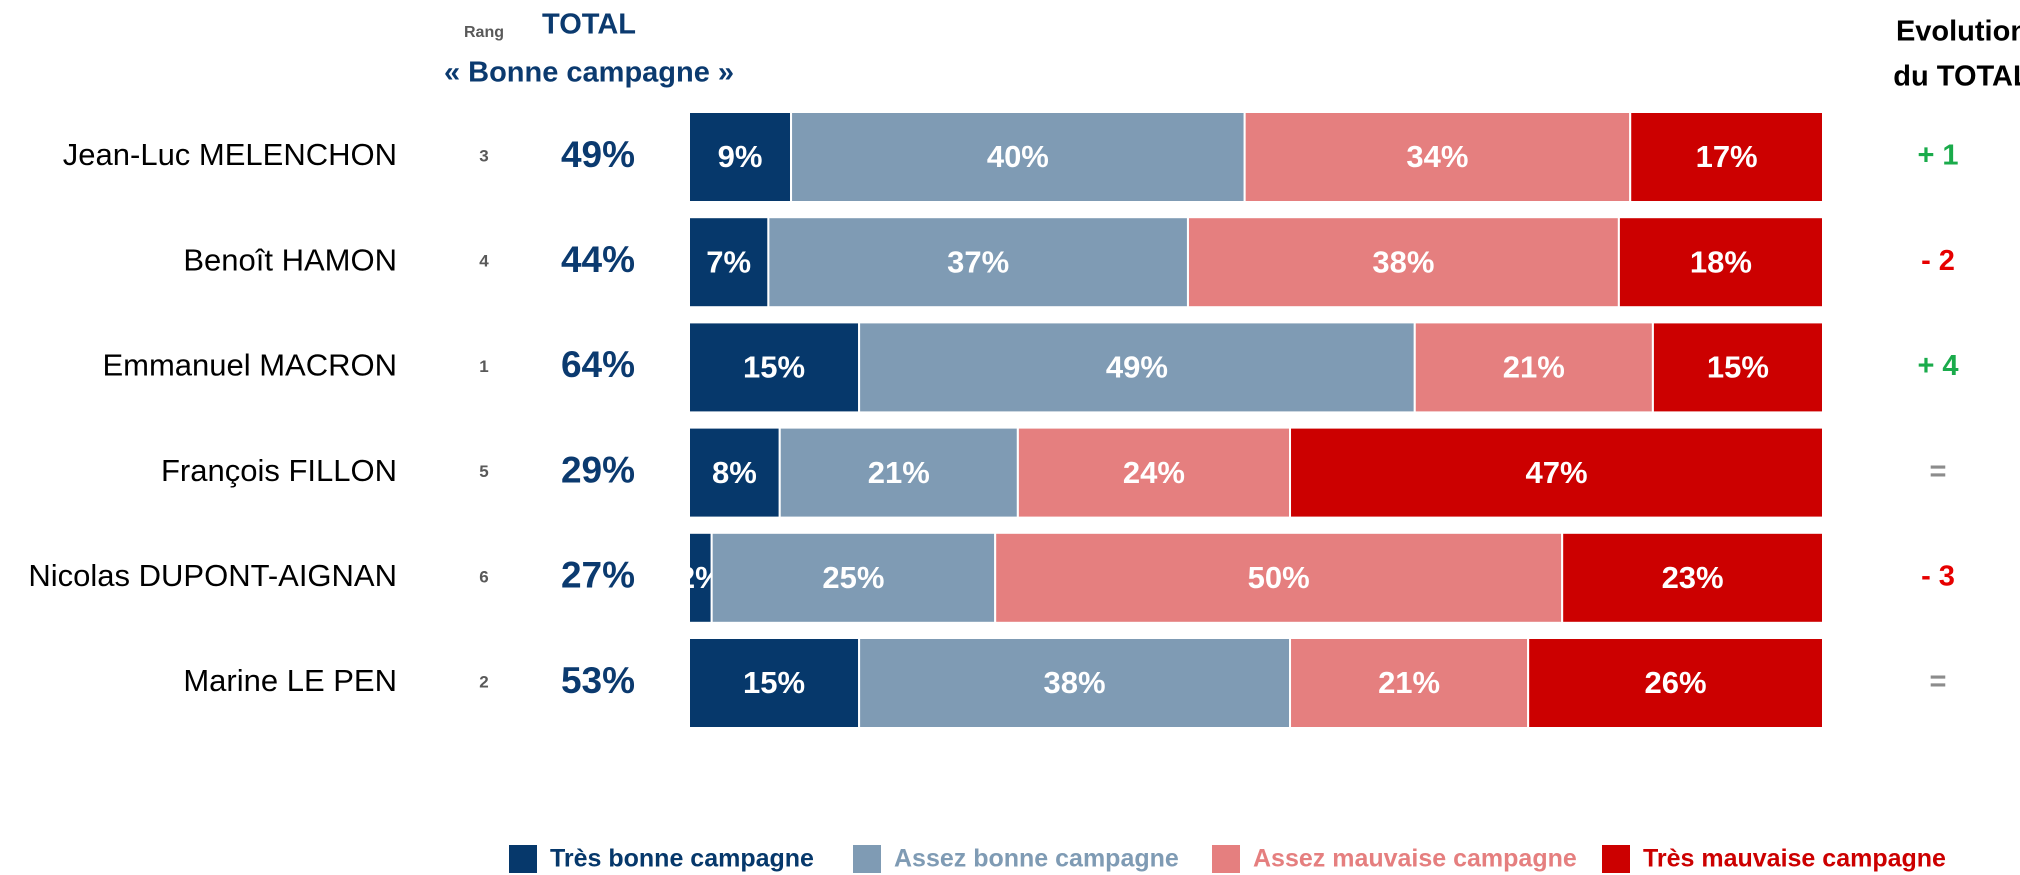 This screenshot has width=2020, height=875. Describe the element at coordinates (483, 471) in the screenshot. I see `rank-label: 5` at that location.